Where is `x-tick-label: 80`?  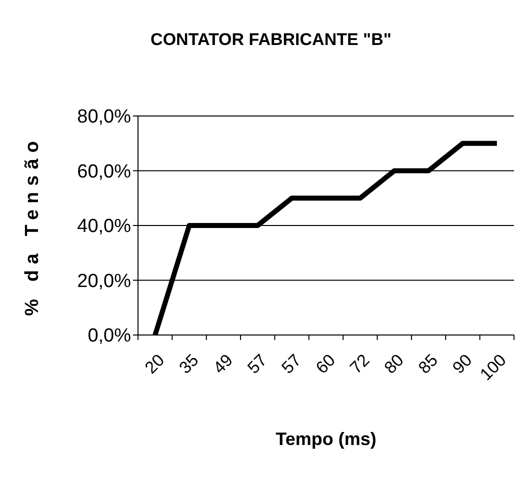
x-tick-label: 80 is located at coordinates (394, 364).